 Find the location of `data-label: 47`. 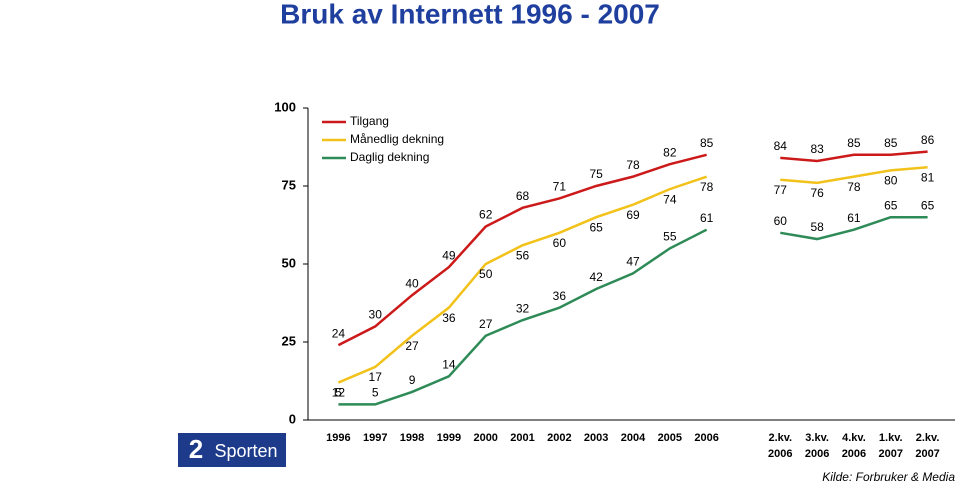

data-label: 47 is located at coordinates (633, 262).